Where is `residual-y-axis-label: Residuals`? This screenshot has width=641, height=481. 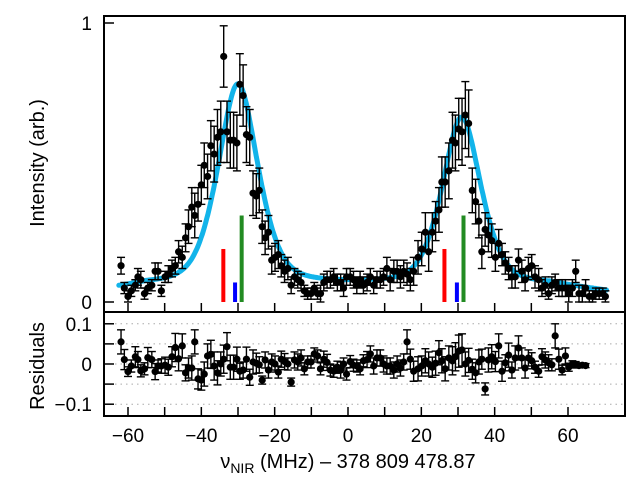
residual-y-axis-label: Residuals is located at coordinates (38, 366).